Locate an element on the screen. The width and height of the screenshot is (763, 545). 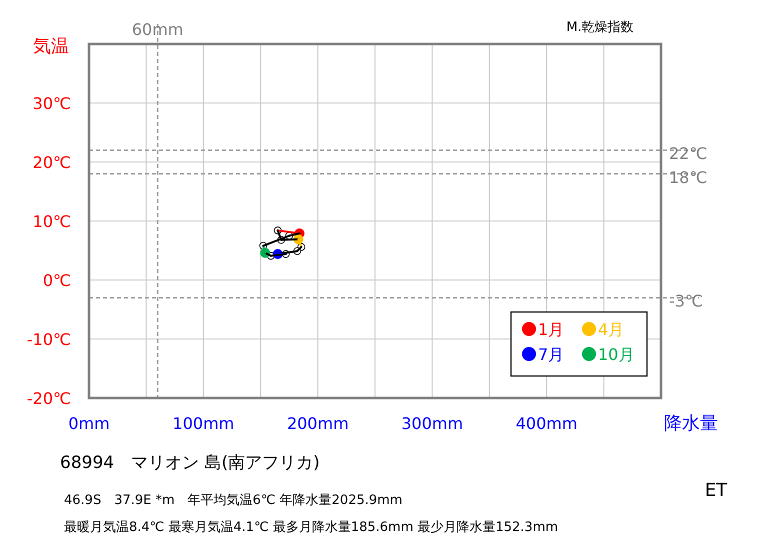
x-tick-label: 400mm is located at coordinates (547, 423).